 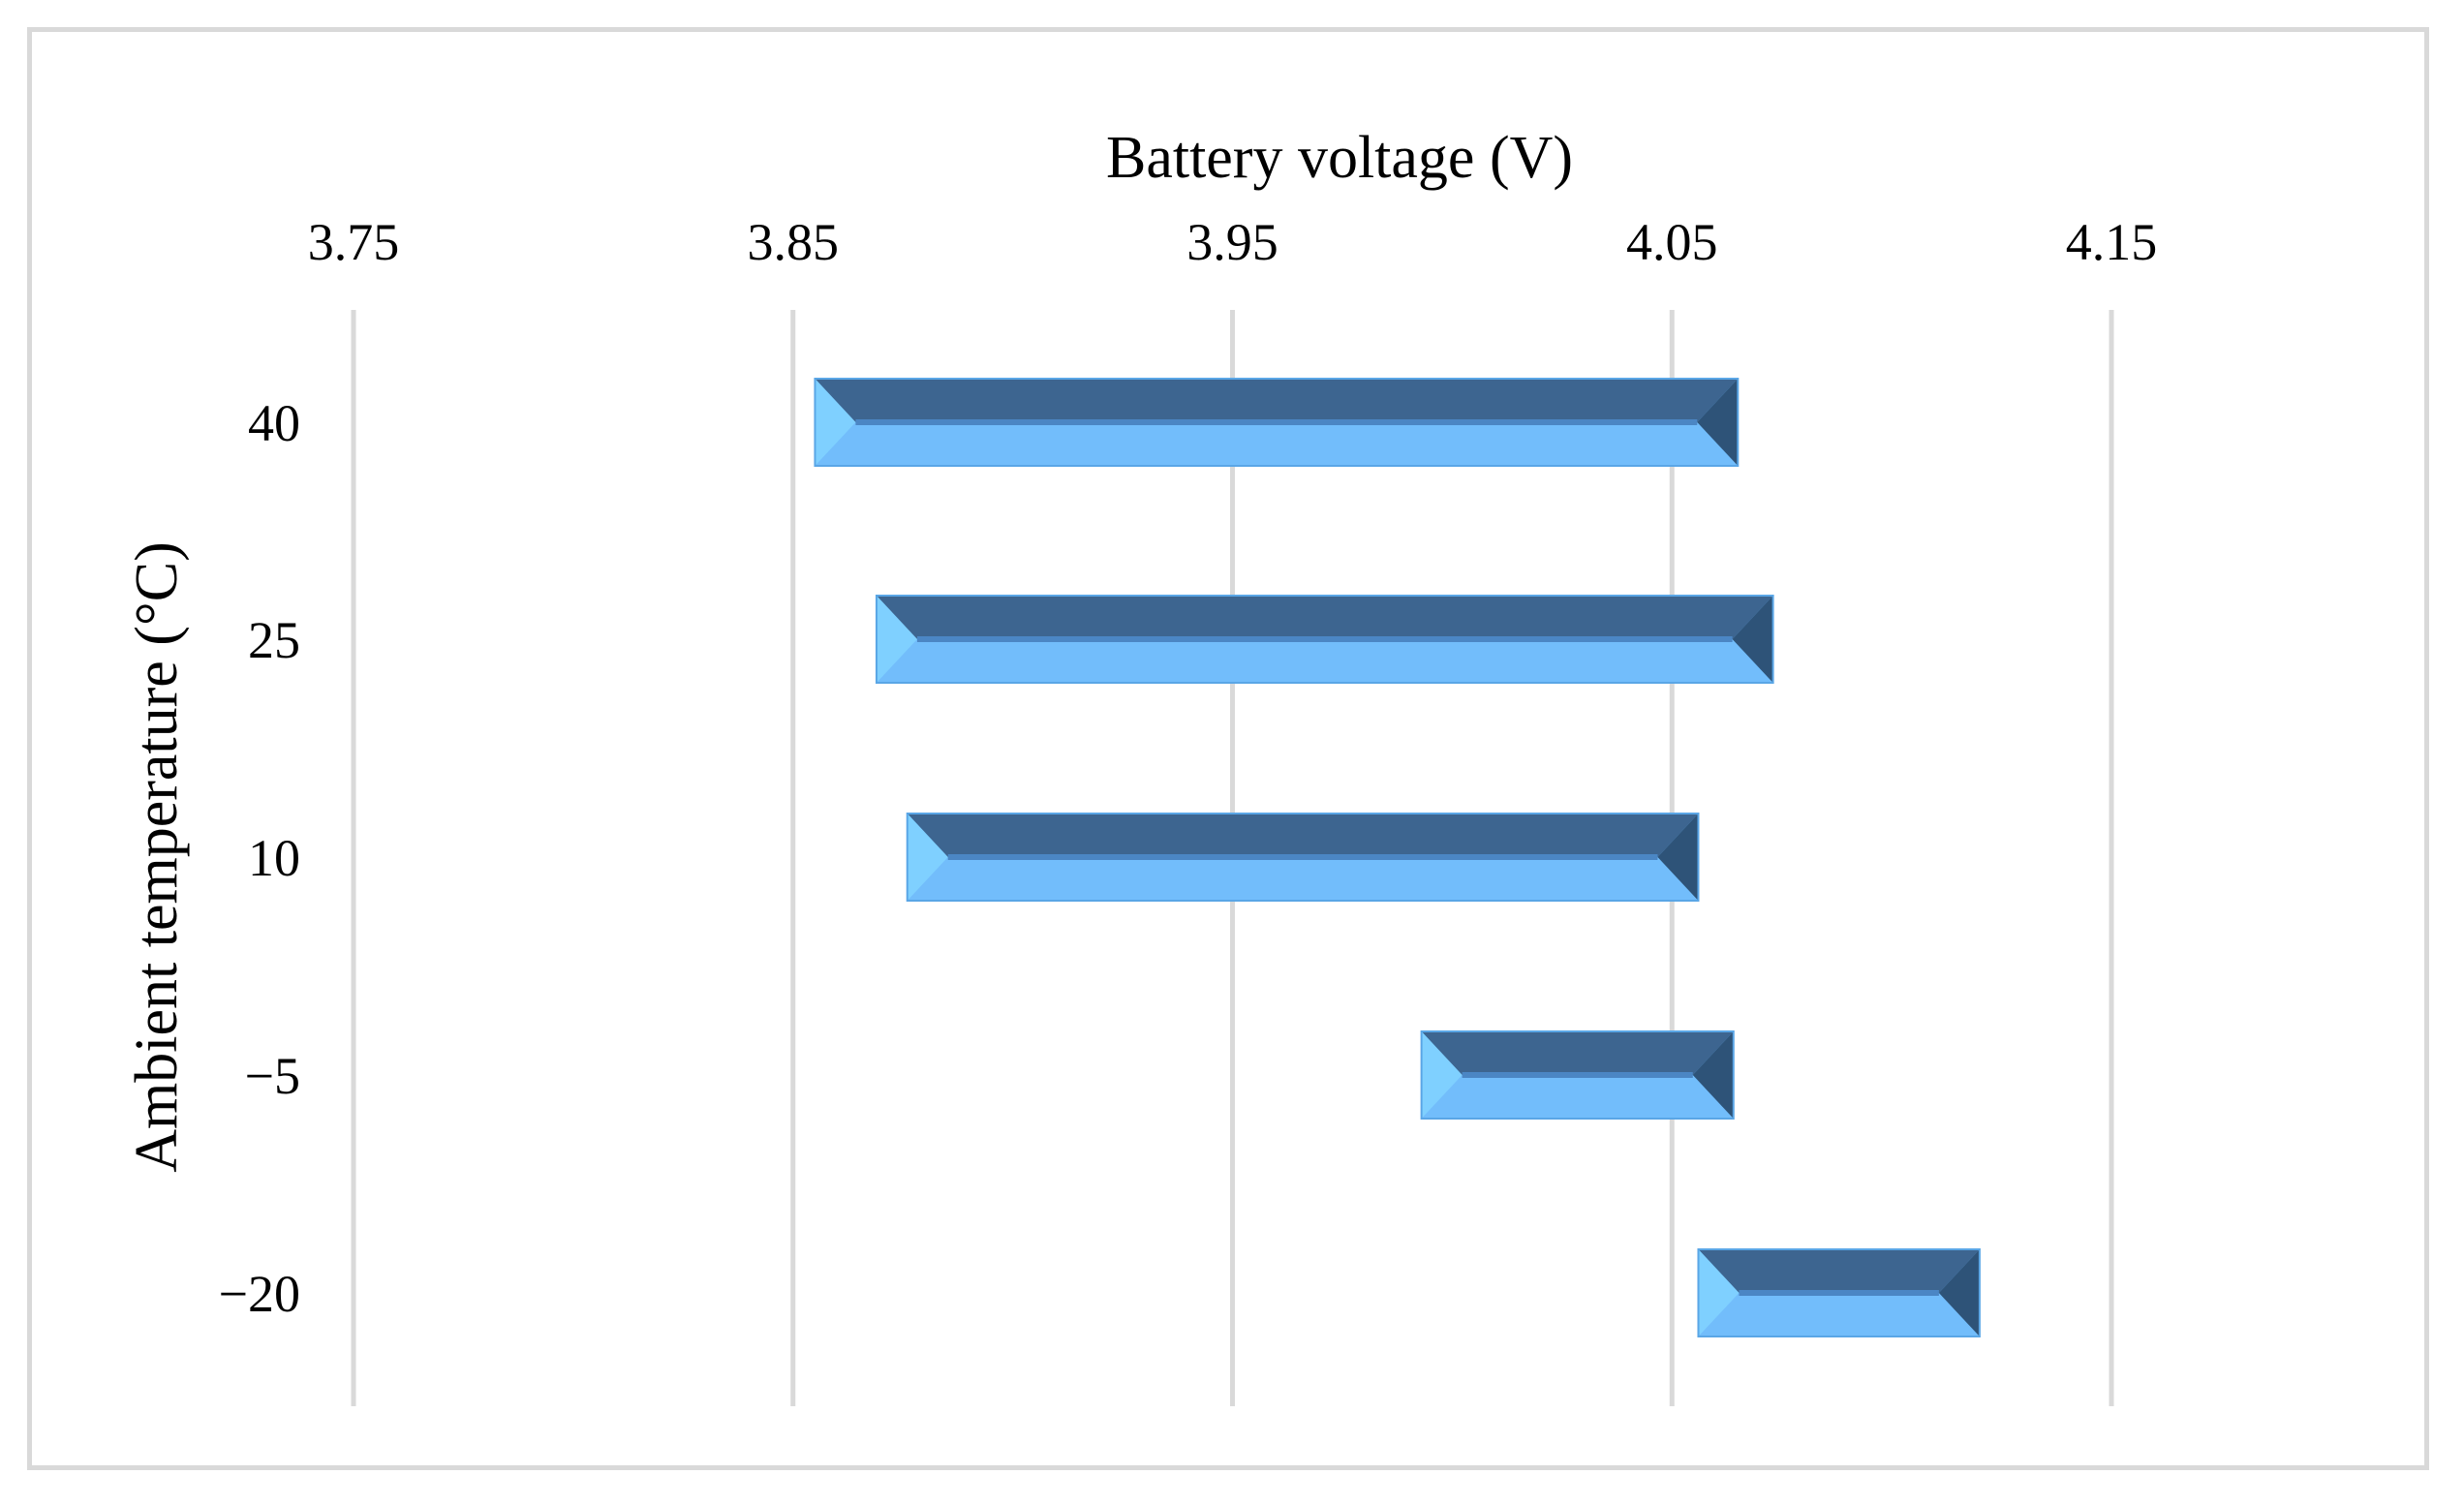 I want to click on x-tick-label-3: 4.05, so click(x=1672, y=242).